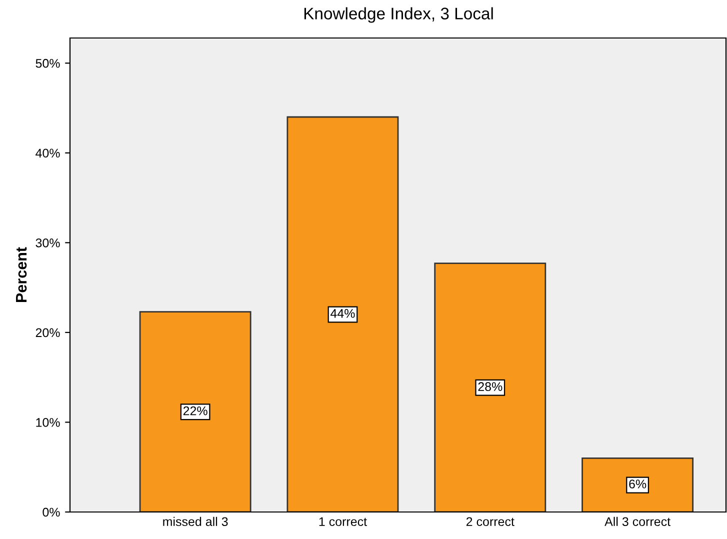  Describe the element at coordinates (398, 15) in the screenshot. I see `chart-title: Knowledge Index, 3 Local` at that location.